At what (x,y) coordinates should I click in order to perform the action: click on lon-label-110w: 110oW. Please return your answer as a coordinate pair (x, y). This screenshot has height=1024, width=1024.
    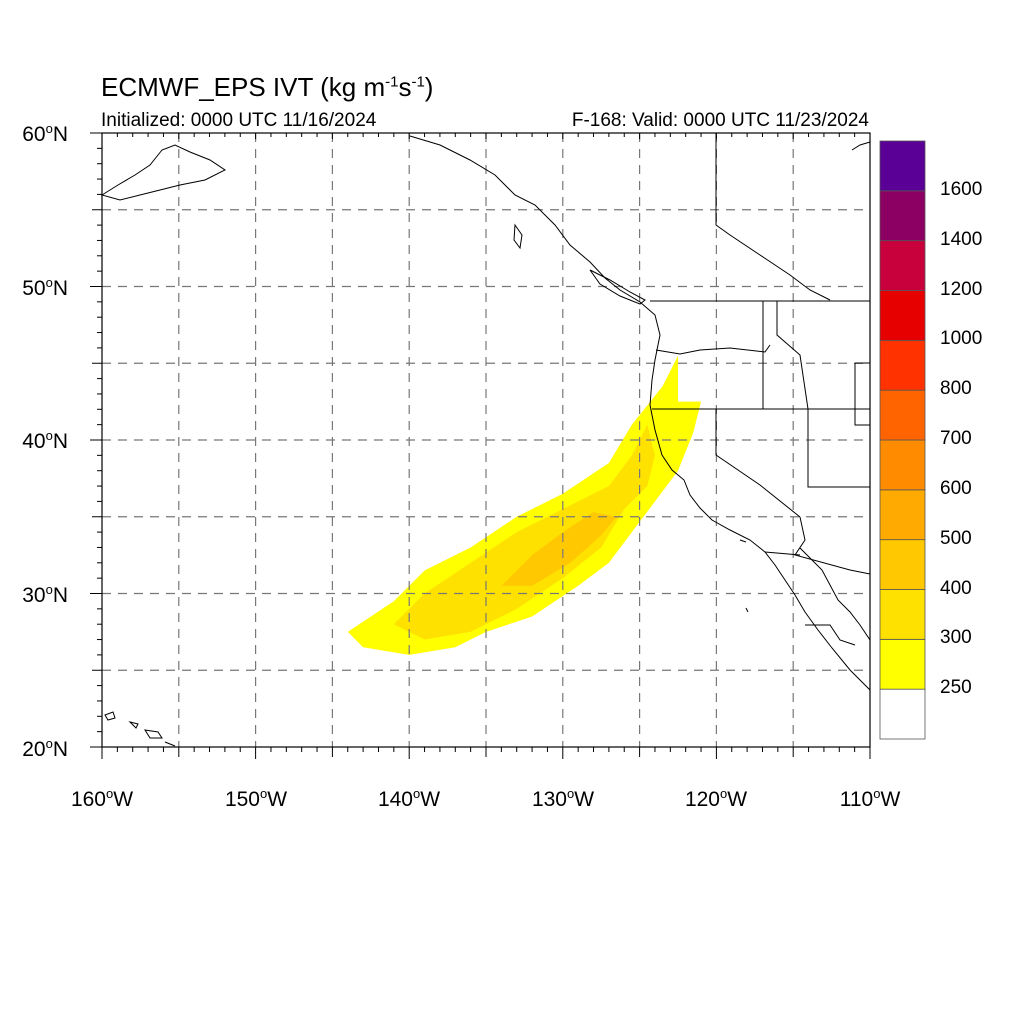
    Looking at the image, I should click on (870, 798).